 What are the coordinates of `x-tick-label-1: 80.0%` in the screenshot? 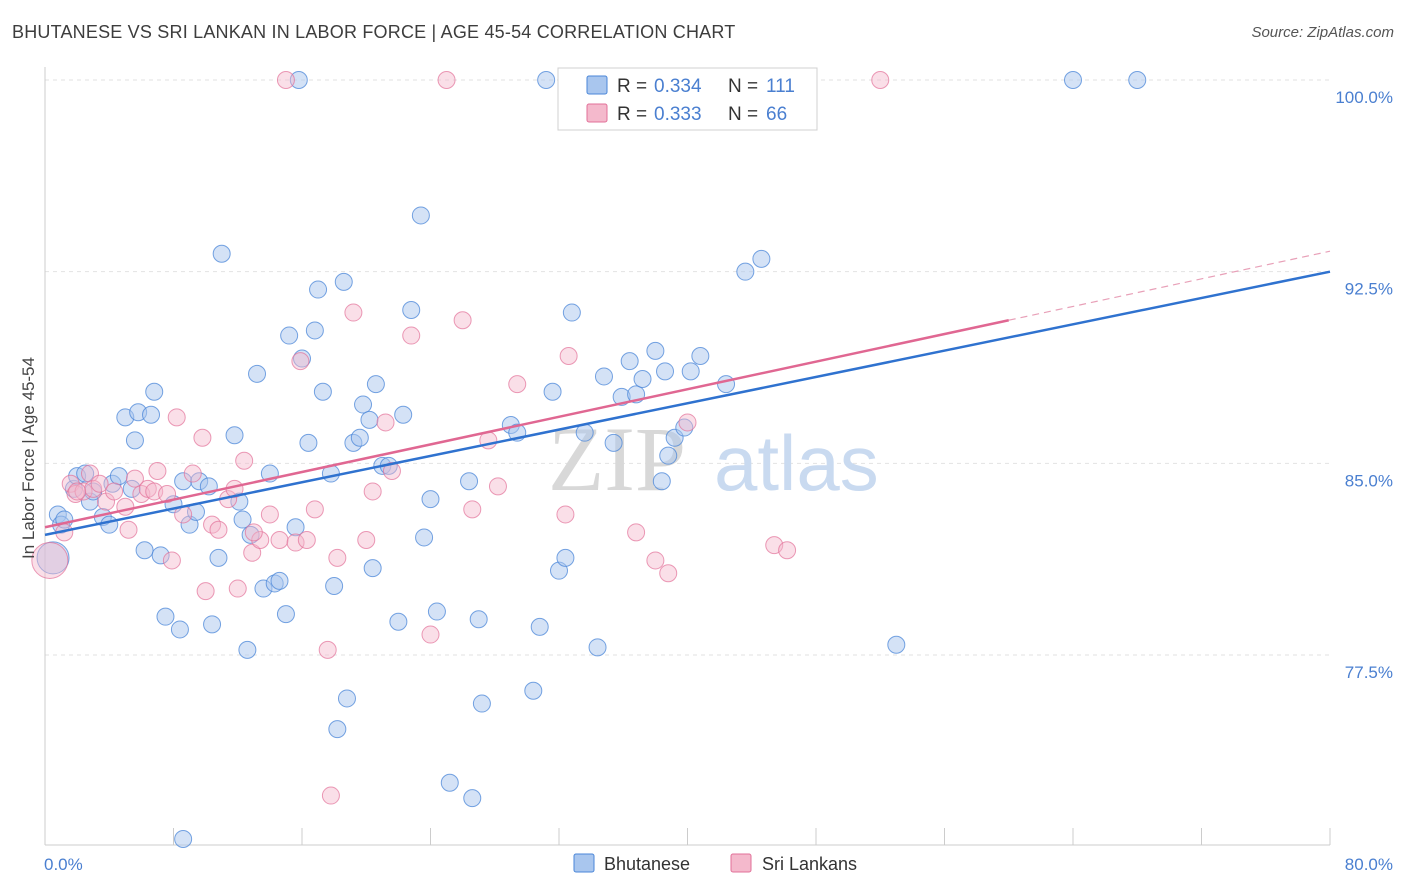 It's located at (1369, 864).